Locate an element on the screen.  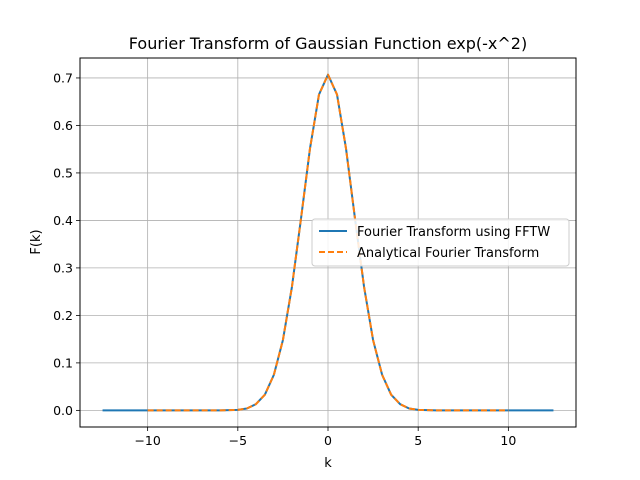
y-tick-label: 0.7 is located at coordinates (63, 77).